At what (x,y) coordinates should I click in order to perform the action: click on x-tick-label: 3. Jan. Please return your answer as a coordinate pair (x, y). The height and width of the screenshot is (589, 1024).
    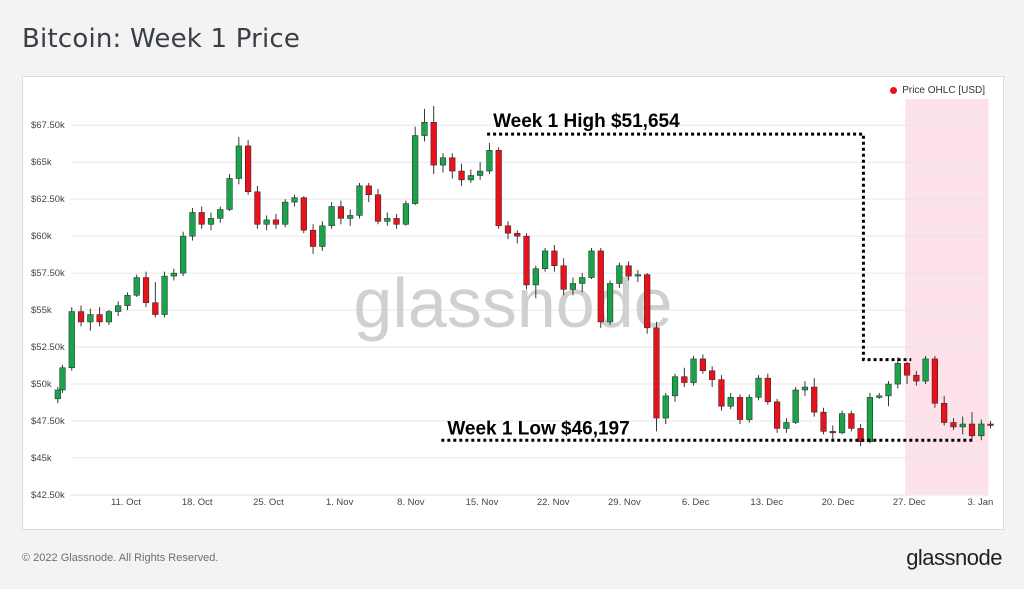
    Looking at the image, I should click on (980, 502).